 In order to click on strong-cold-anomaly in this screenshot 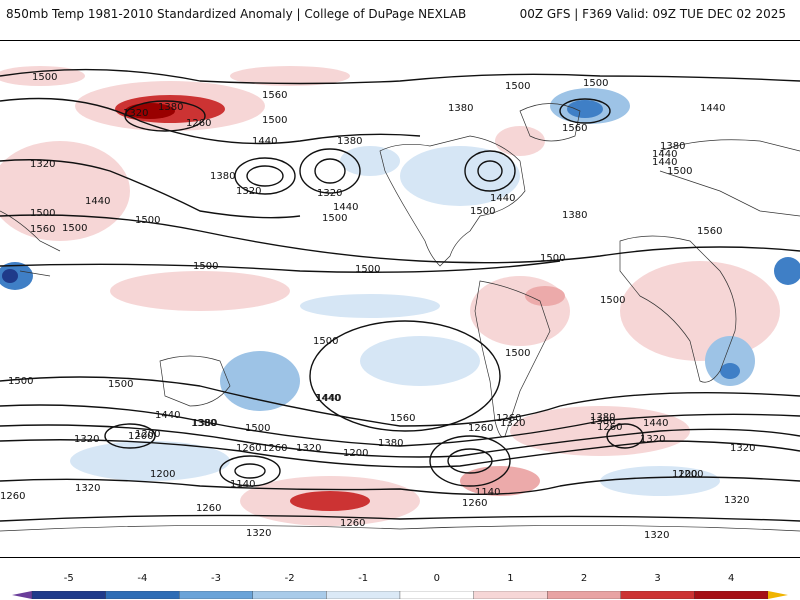, I will do `click(10, 276)`.